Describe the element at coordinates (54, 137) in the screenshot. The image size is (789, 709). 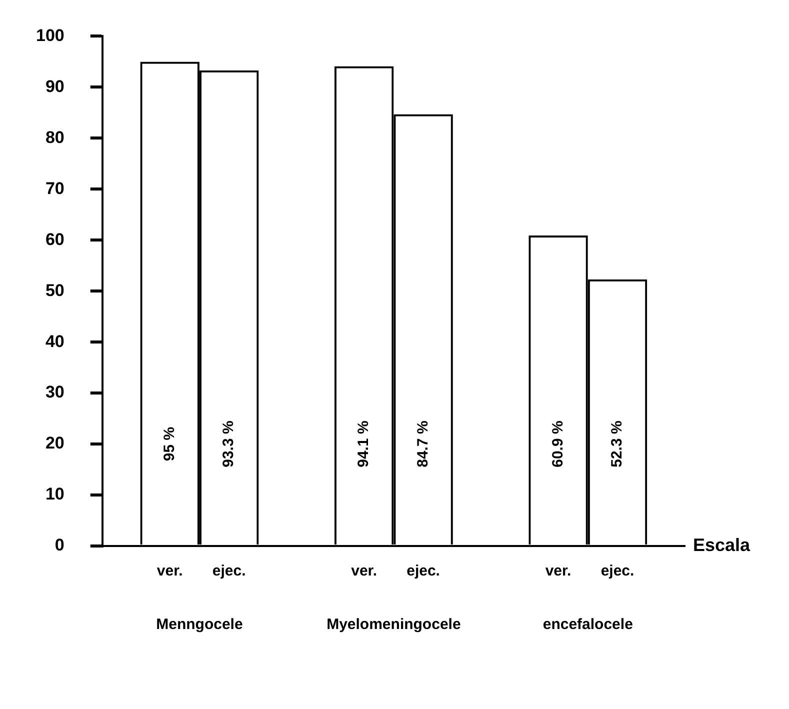
I see `y-tick-label: 80` at that location.